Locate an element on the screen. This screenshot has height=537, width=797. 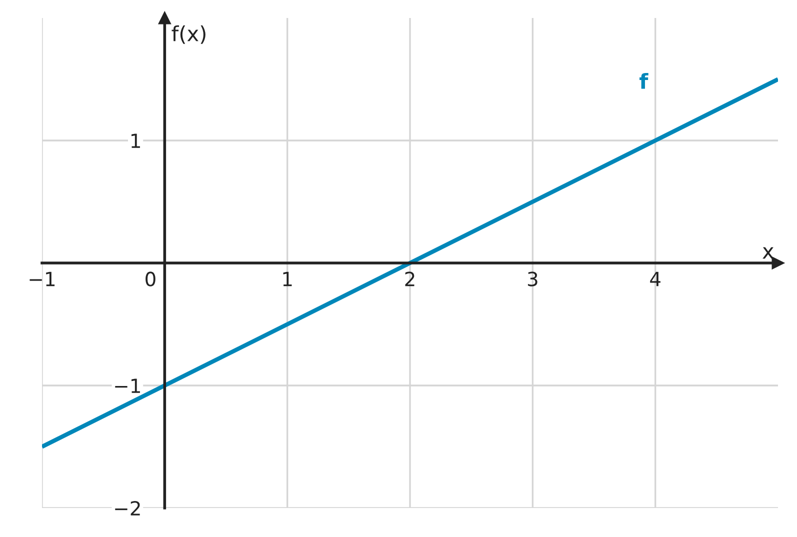
x-tick-label: 2 is located at coordinates (409, 279).